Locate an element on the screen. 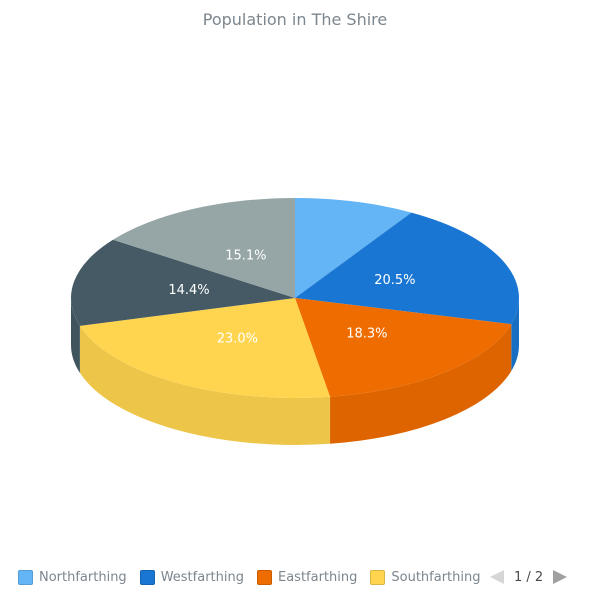 This screenshot has height=600, width=600. page-indicator: 1 / 2 is located at coordinates (529, 577).